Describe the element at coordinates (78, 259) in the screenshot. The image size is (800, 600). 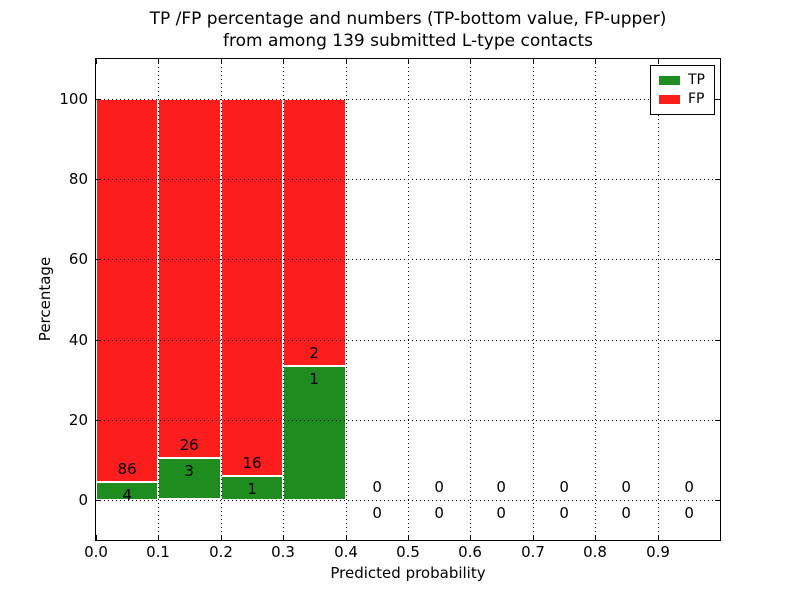
I see `y-tick-label: 60` at that location.